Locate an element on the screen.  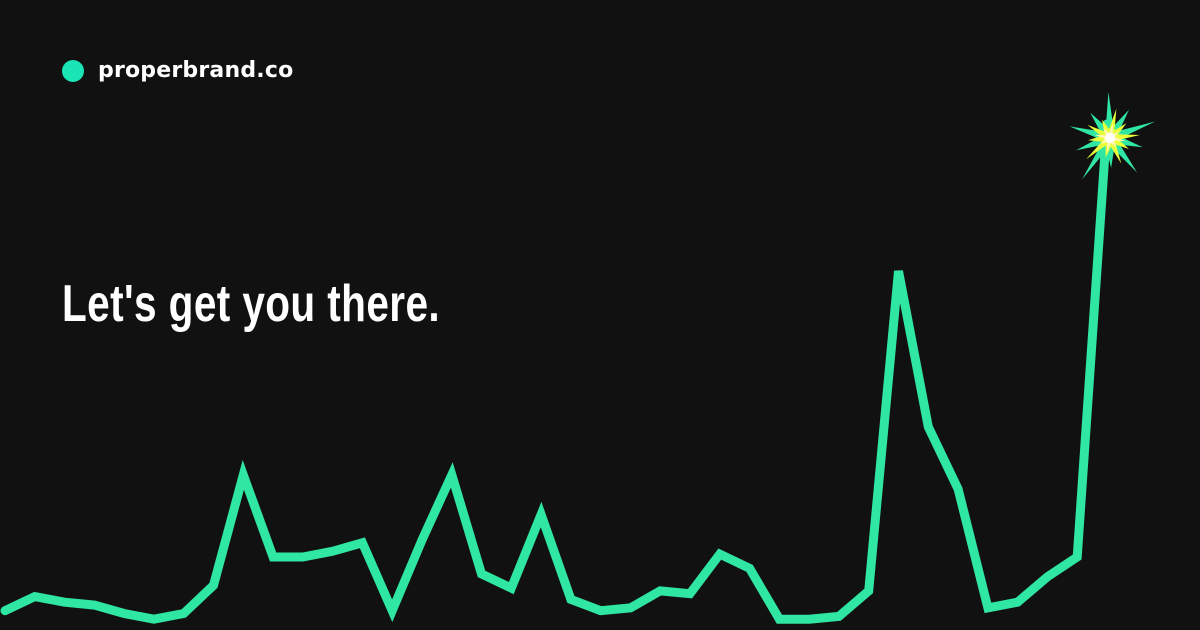
sparkle-icon is located at coordinates (1112, 136).